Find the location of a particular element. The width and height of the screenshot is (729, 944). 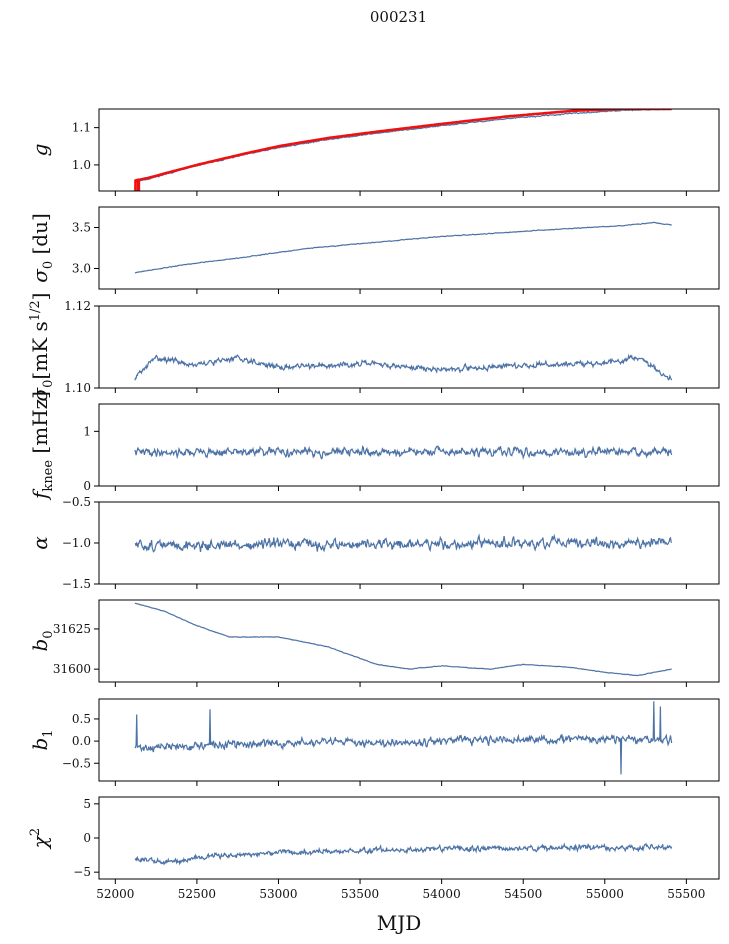

x-tick-label: 53000 is located at coordinates (278, 894).